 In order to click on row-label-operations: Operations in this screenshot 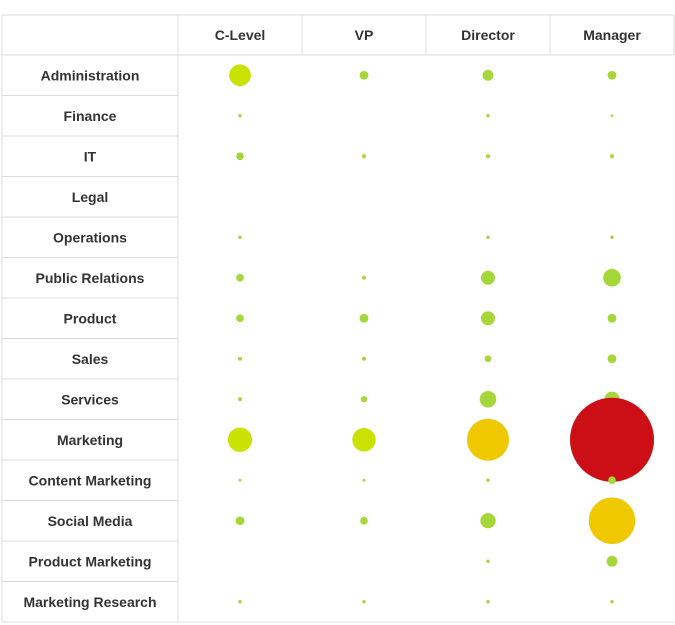, I will do `click(90, 237)`.